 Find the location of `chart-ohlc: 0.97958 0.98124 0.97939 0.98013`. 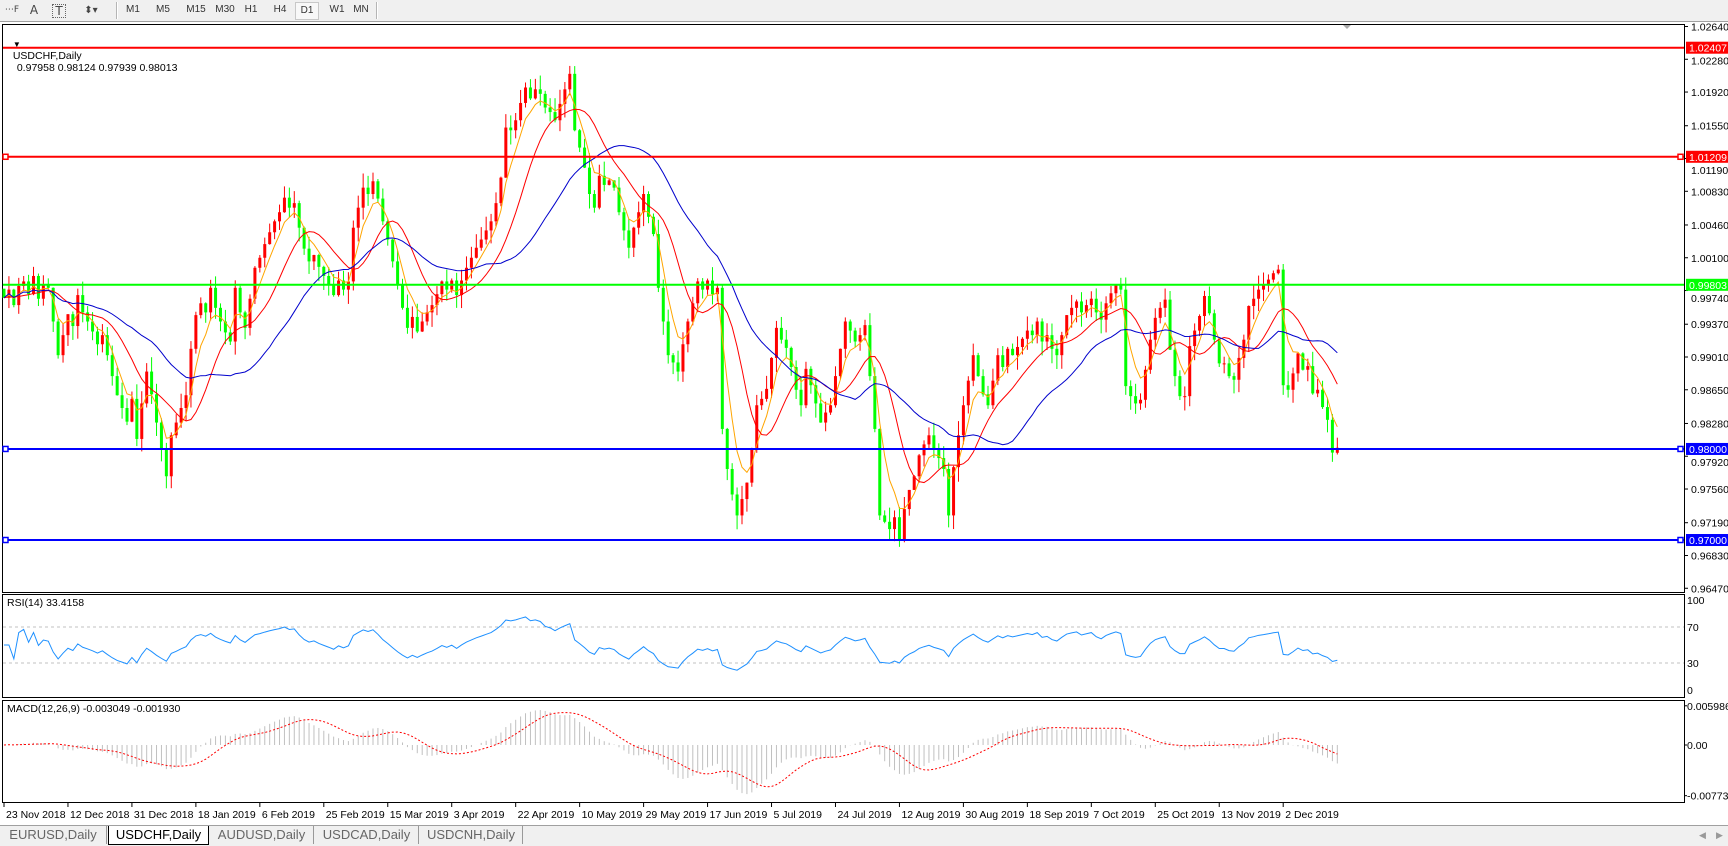

chart-ohlc: 0.97958 0.98124 0.97939 0.98013 is located at coordinates (97, 68).